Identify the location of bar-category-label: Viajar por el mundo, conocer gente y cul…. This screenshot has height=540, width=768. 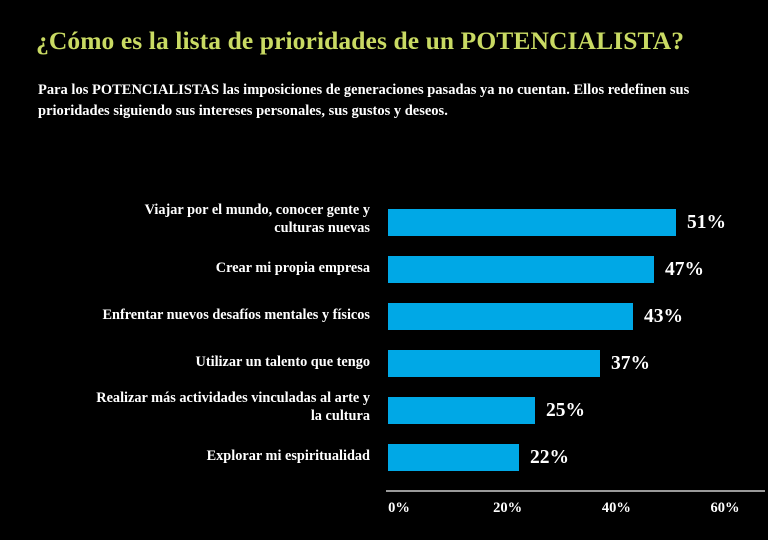
(257, 219).